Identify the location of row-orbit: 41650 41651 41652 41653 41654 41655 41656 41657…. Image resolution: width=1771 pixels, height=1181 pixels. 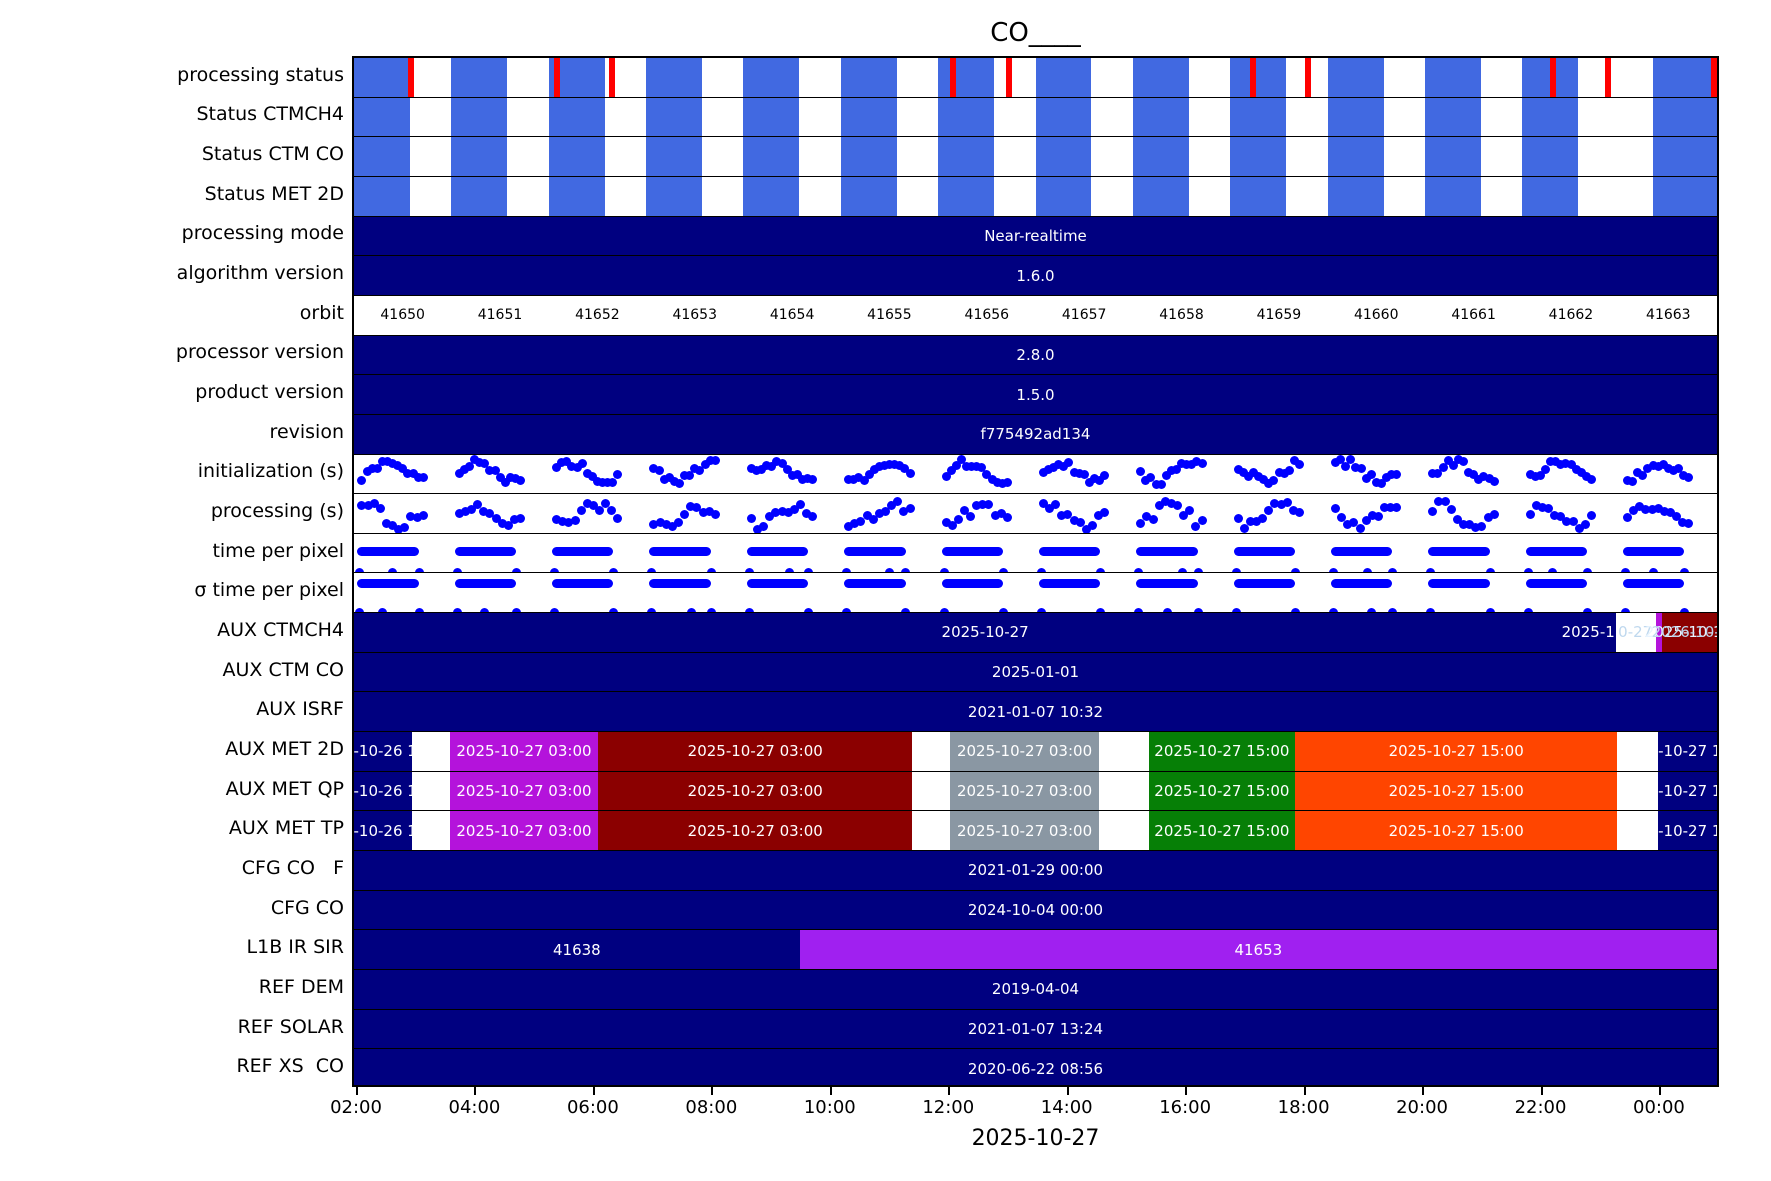
(1035, 315).